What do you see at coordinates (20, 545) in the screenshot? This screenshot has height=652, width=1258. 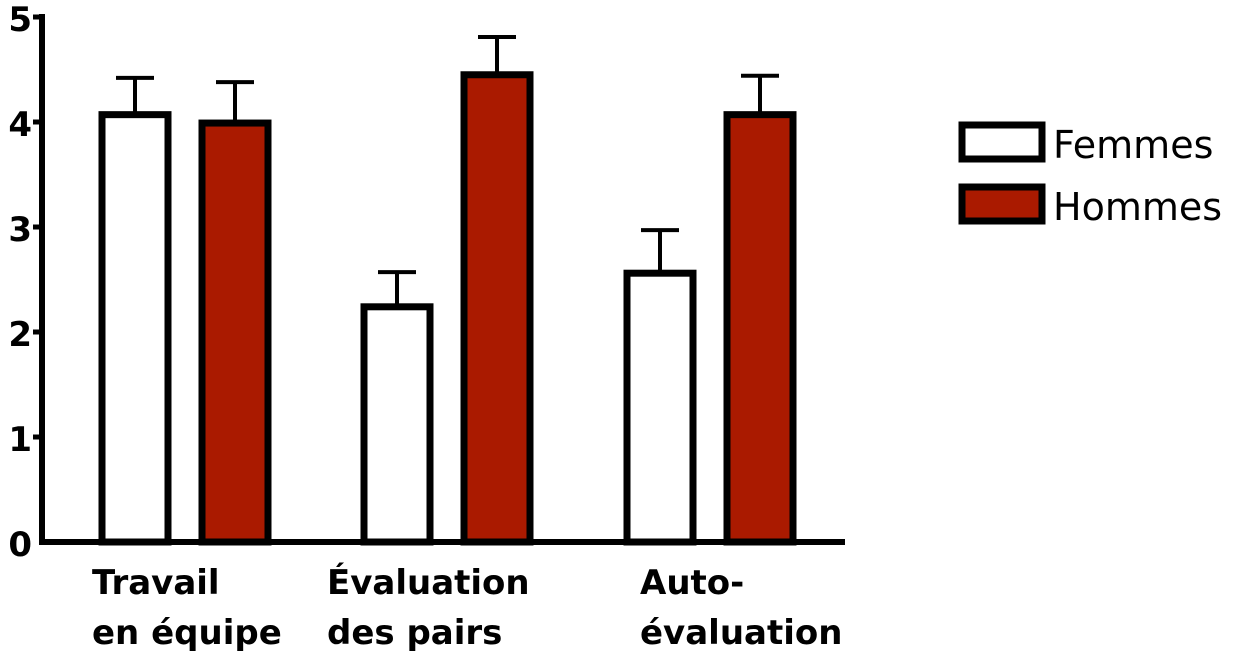 I see `y-tick-label-0: 0` at bounding box center [20, 545].